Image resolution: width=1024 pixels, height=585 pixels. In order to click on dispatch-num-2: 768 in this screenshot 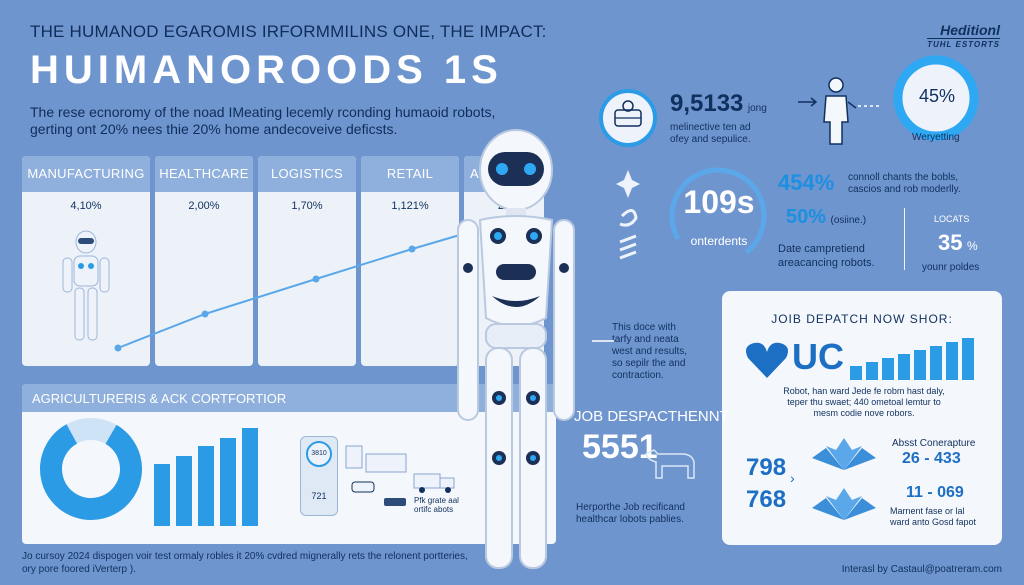, I will do `click(766, 499)`.